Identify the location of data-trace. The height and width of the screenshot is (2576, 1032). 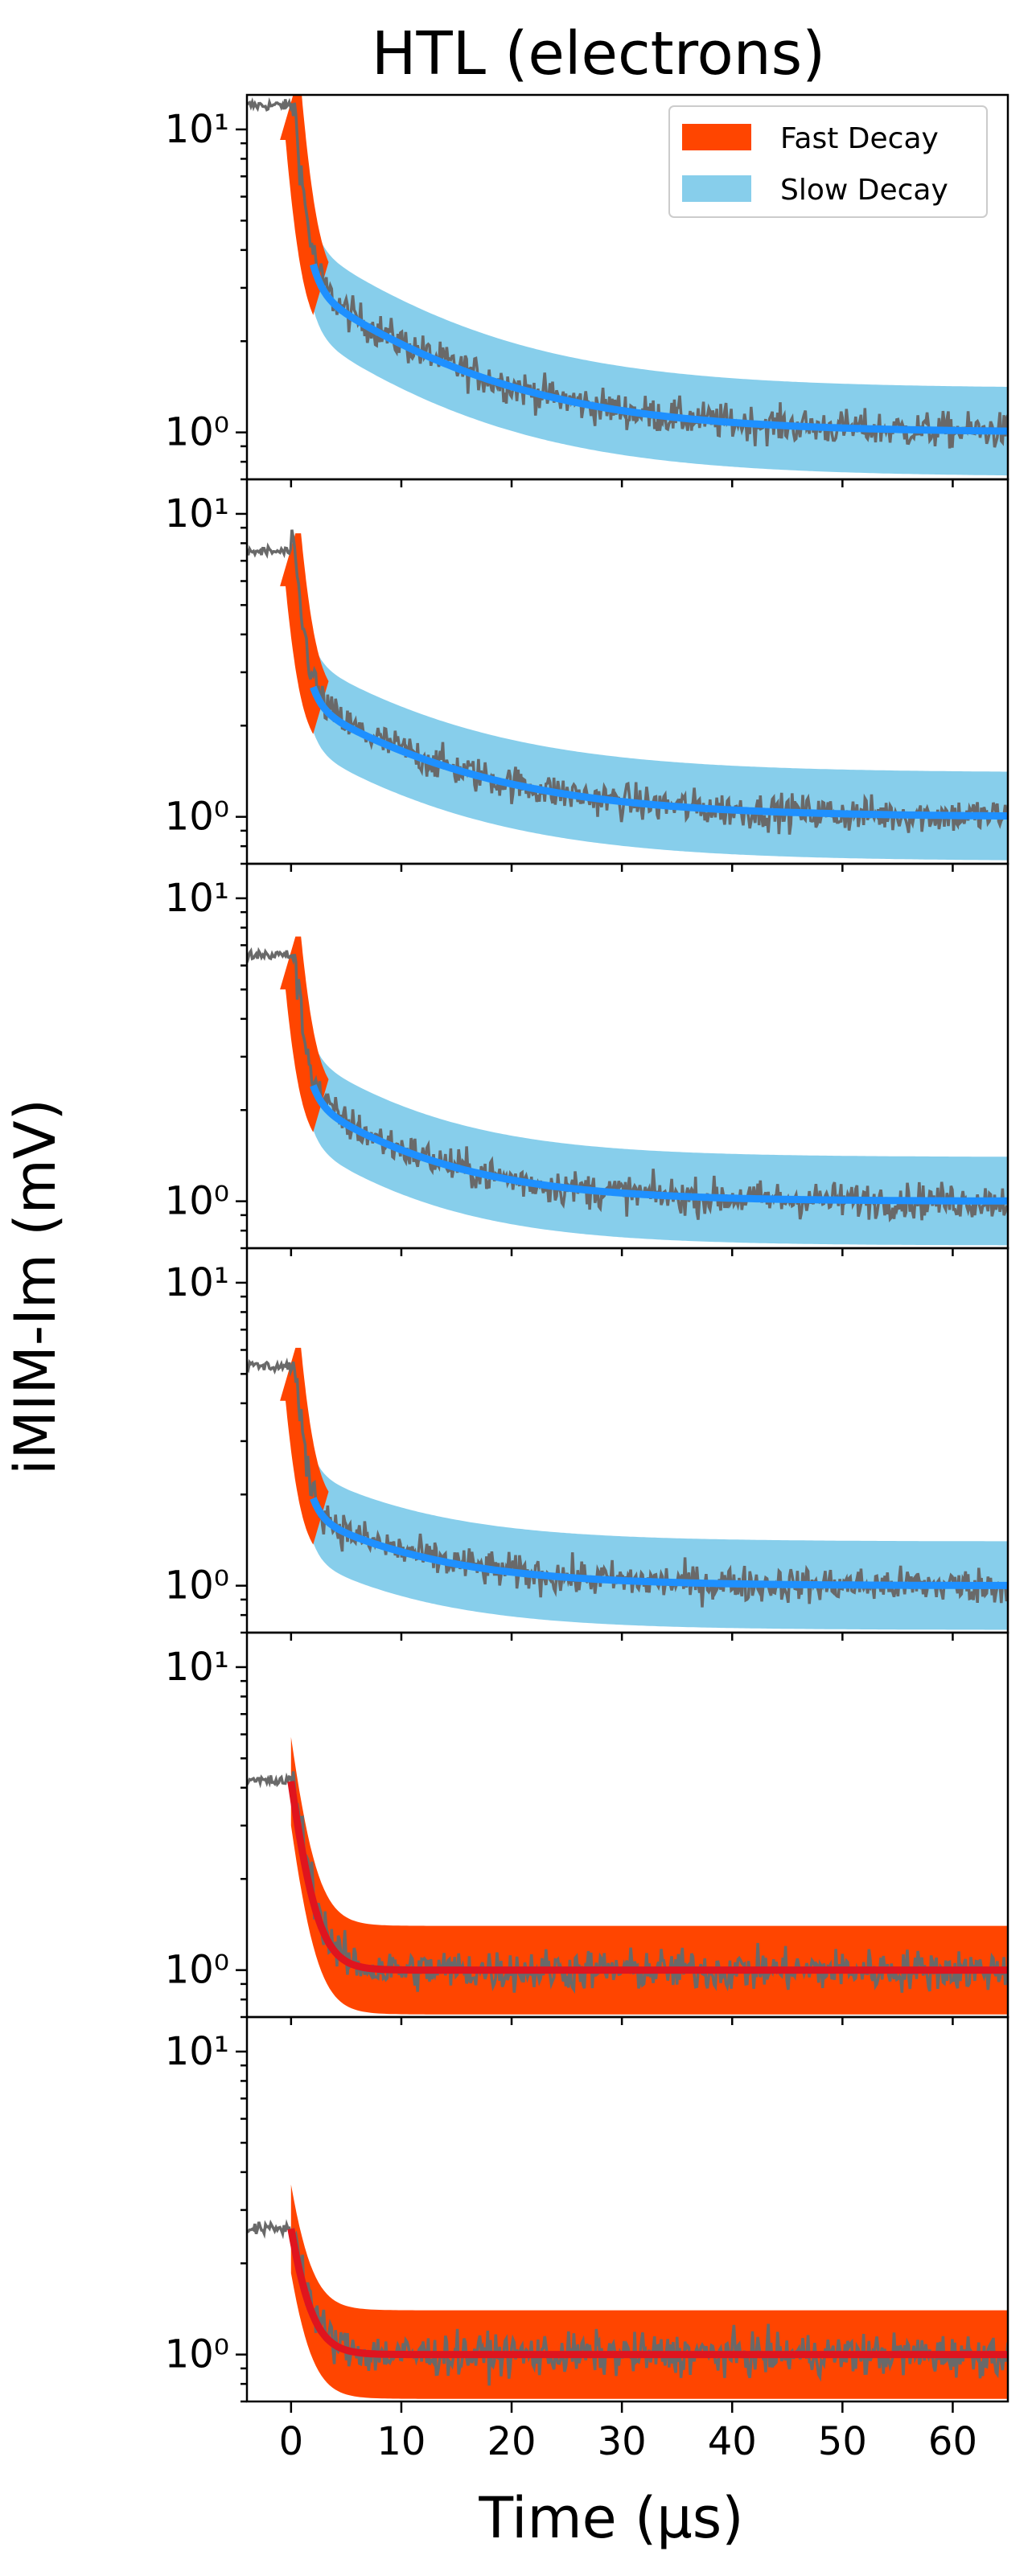
(627, 1883).